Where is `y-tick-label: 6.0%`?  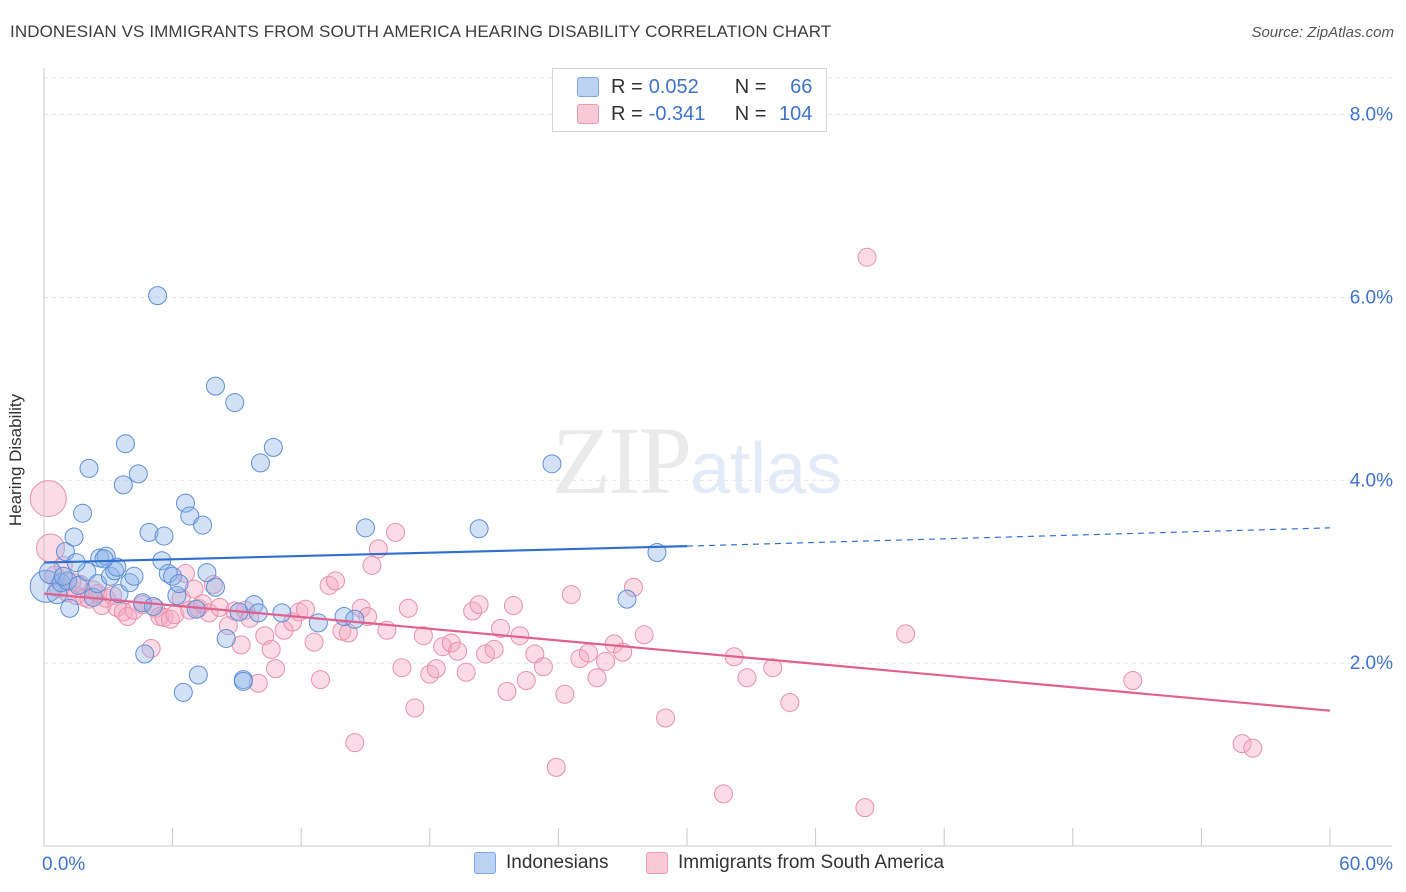 y-tick-label: 6.0% is located at coordinates (1371, 297).